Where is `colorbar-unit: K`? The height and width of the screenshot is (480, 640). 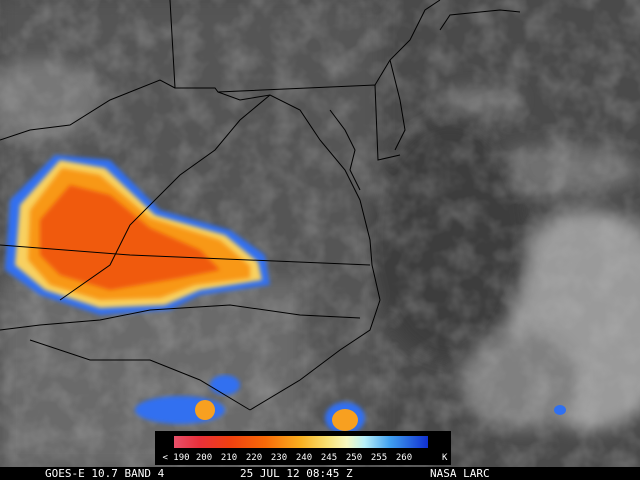 colorbar-unit: K is located at coordinates (445, 458).